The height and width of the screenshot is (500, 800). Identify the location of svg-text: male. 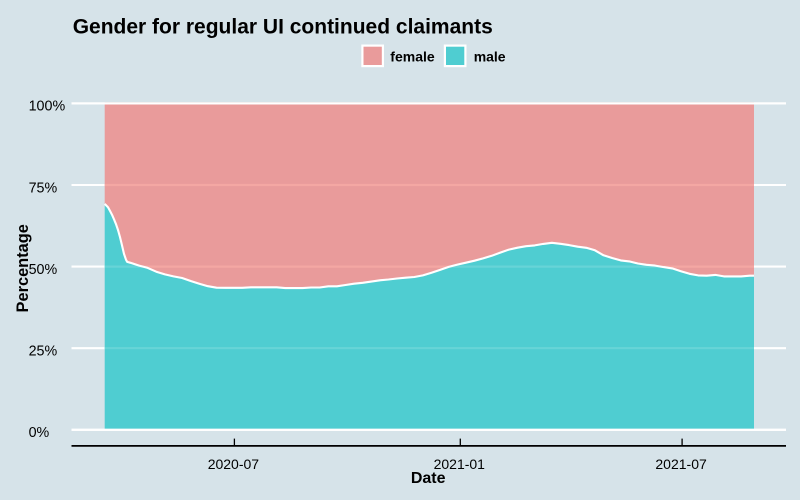
(490, 56).